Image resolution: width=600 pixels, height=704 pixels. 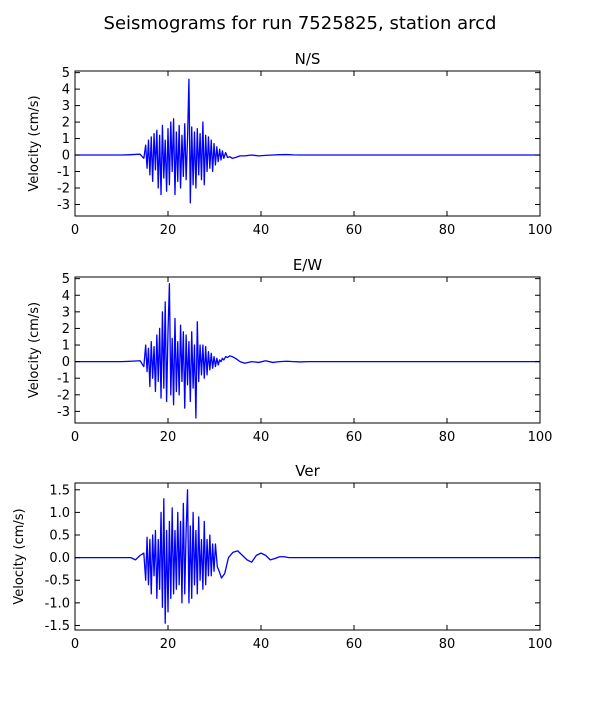 What do you see at coordinates (168, 230) in the screenshot?
I see `x-tick-label-n-s-1: 20` at bounding box center [168, 230].